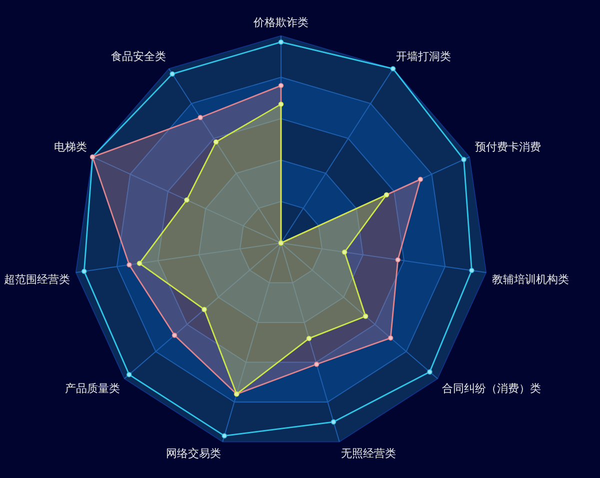  I want to click on spoke-label: 食品安全类, so click(138, 56).